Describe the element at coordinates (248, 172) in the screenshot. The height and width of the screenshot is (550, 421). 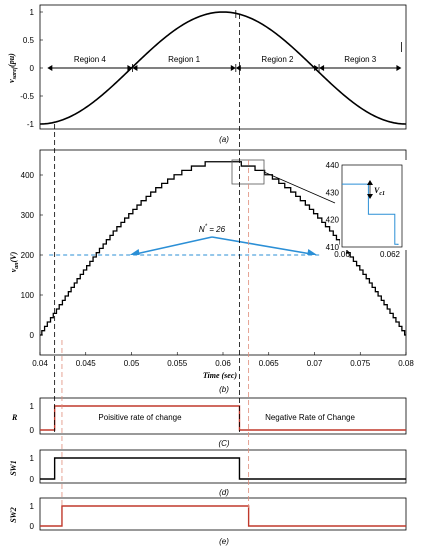
I see `zoom-box` at that location.